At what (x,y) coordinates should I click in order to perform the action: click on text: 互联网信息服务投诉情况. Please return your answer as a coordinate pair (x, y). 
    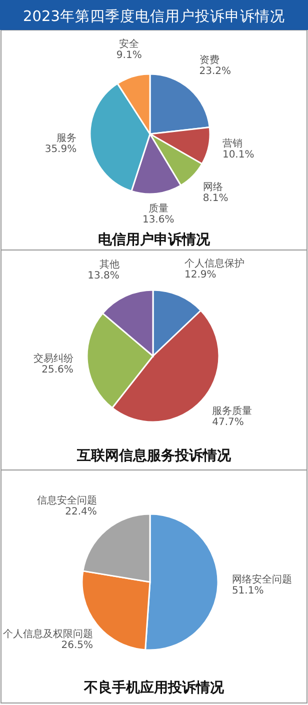
    Looking at the image, I should click on (154, 456).